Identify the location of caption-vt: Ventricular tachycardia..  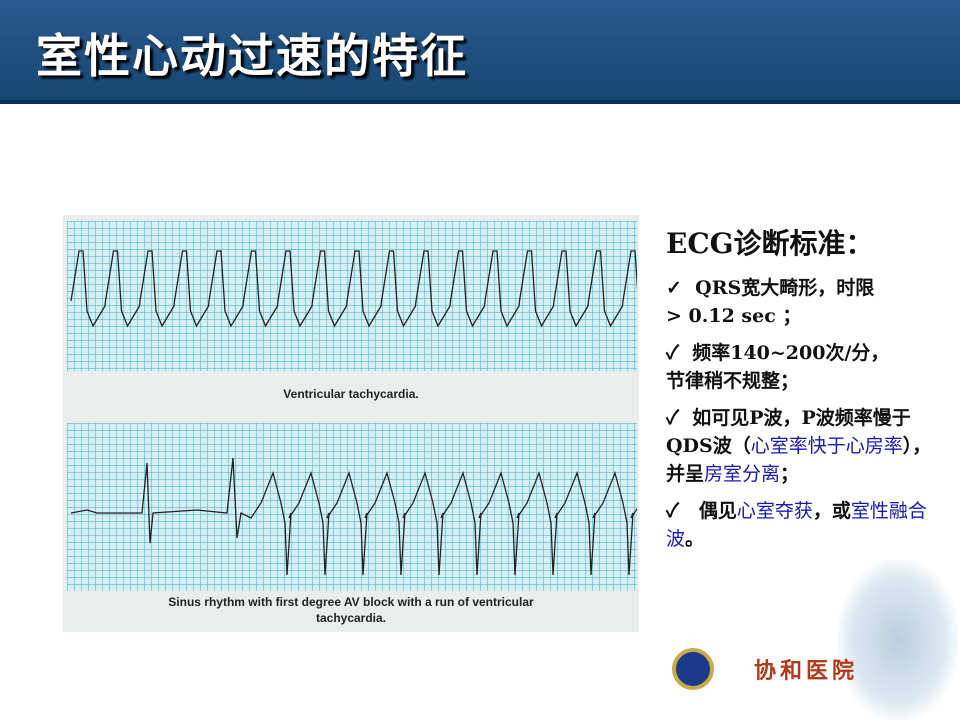
(351, 394).